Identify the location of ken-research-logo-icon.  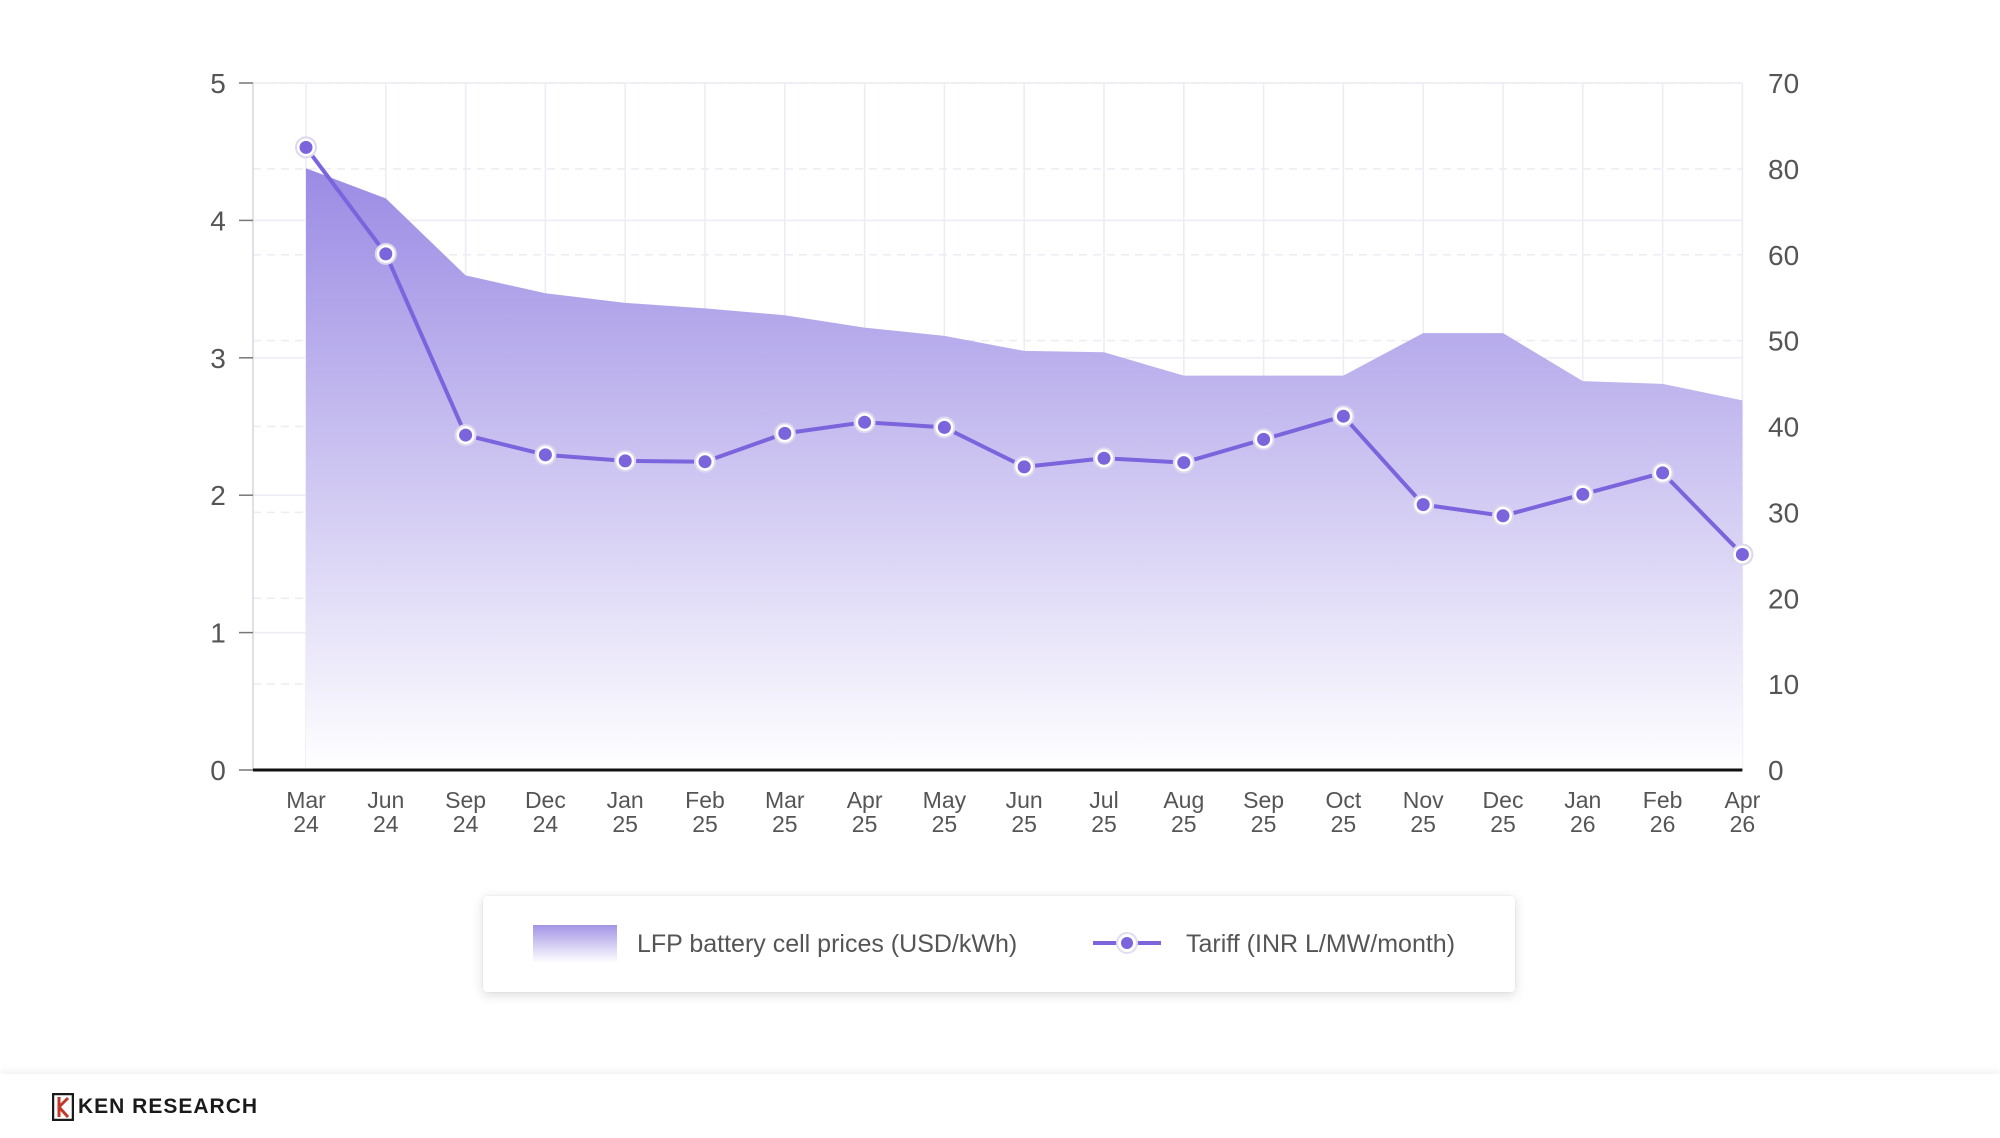
(63, 1107).